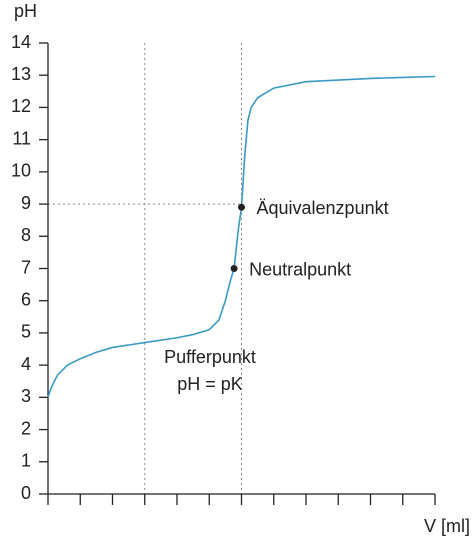 This screenshot has height=543, width=474. What do you see at coordinates (26, 428) in the screenshot?
I see `y-tick-label: 2` at bounding box center [26, 428].